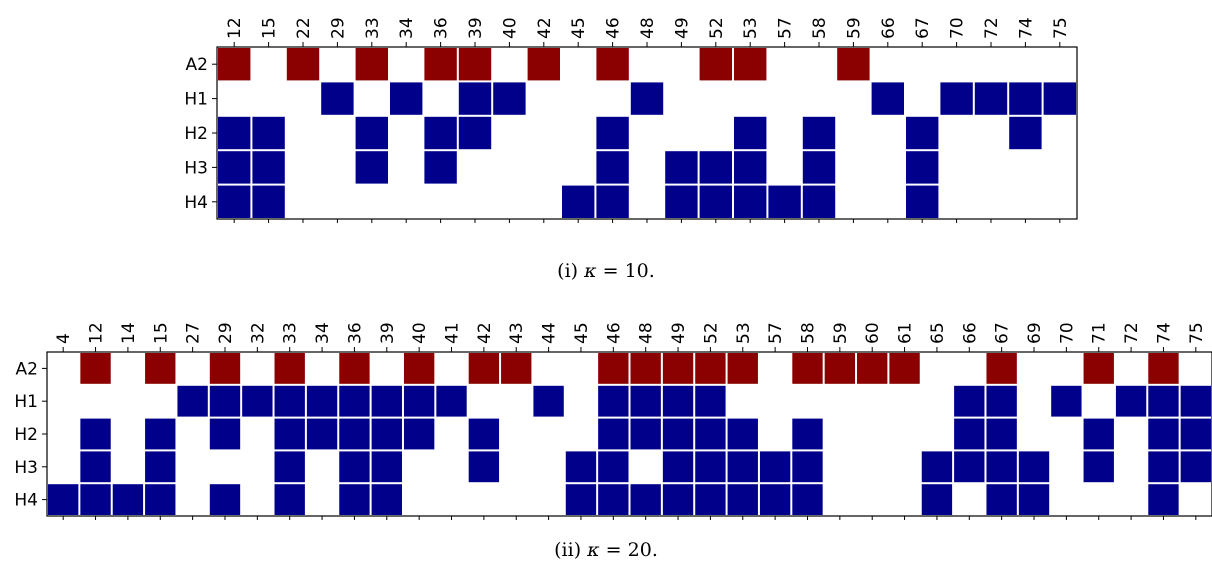 The width and height of the screenshot is (1212, 564). I want to click on caption-prefix: (i), so click(567, 271).